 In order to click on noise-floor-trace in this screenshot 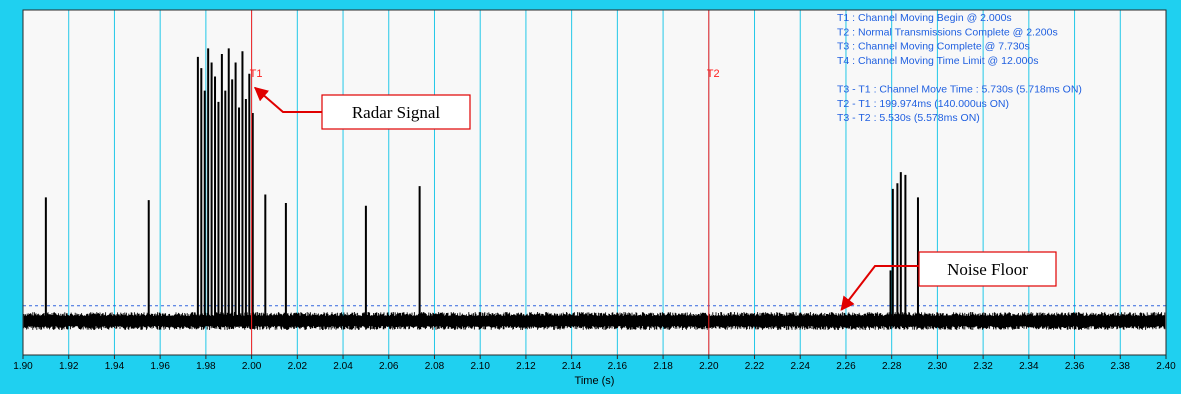, I will do `click(594, 321)`.